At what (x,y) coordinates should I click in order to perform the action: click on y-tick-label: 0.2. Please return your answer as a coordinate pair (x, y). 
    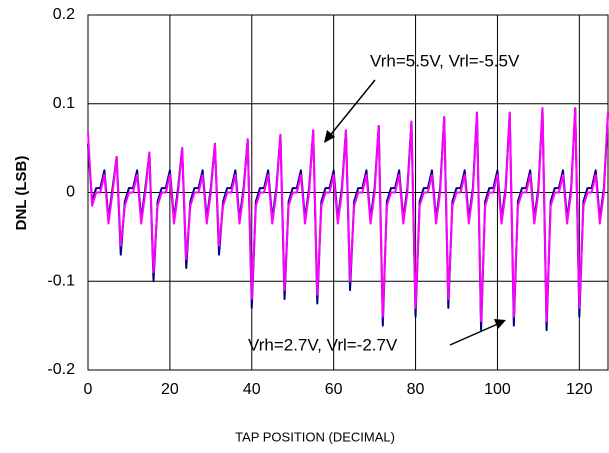
    Looking at the image, I should click on (64, 14).